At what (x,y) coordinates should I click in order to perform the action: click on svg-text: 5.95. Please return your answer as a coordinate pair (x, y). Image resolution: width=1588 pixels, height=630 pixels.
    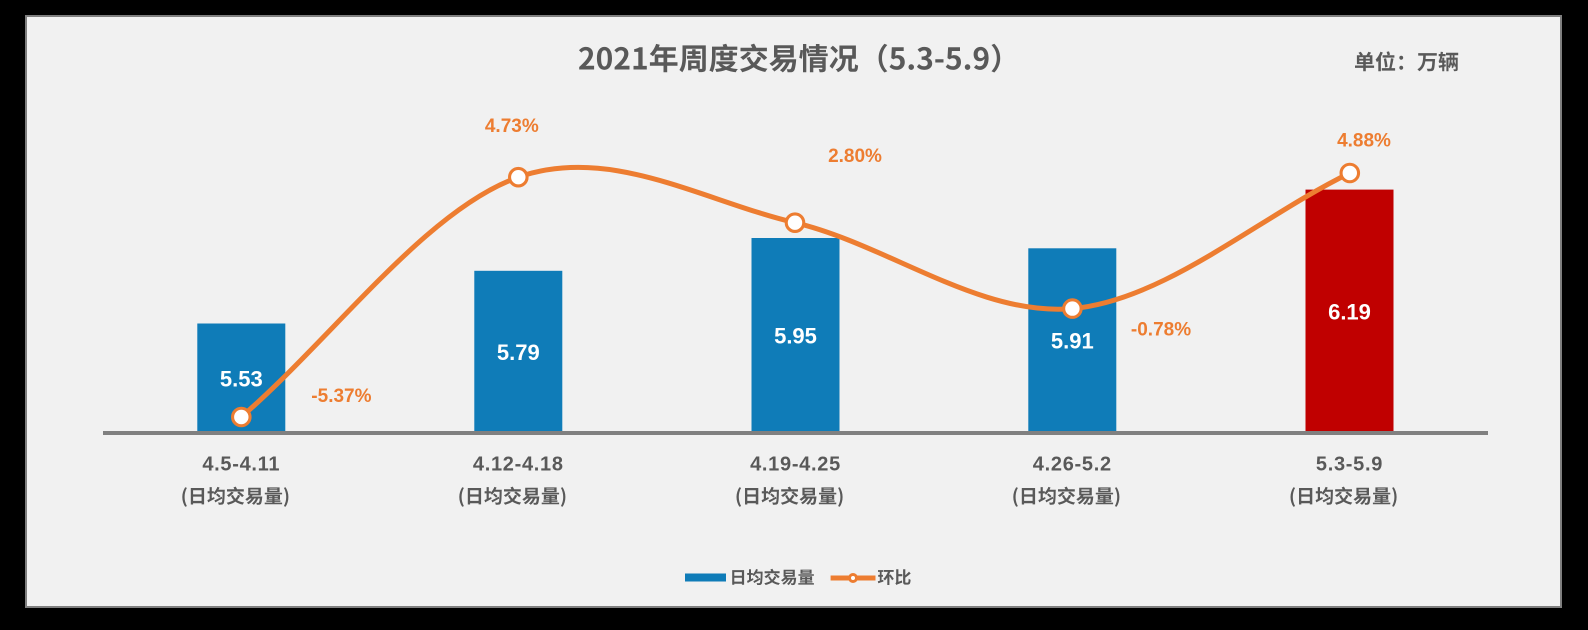
    Looking at the image, I should click on (795, 336).